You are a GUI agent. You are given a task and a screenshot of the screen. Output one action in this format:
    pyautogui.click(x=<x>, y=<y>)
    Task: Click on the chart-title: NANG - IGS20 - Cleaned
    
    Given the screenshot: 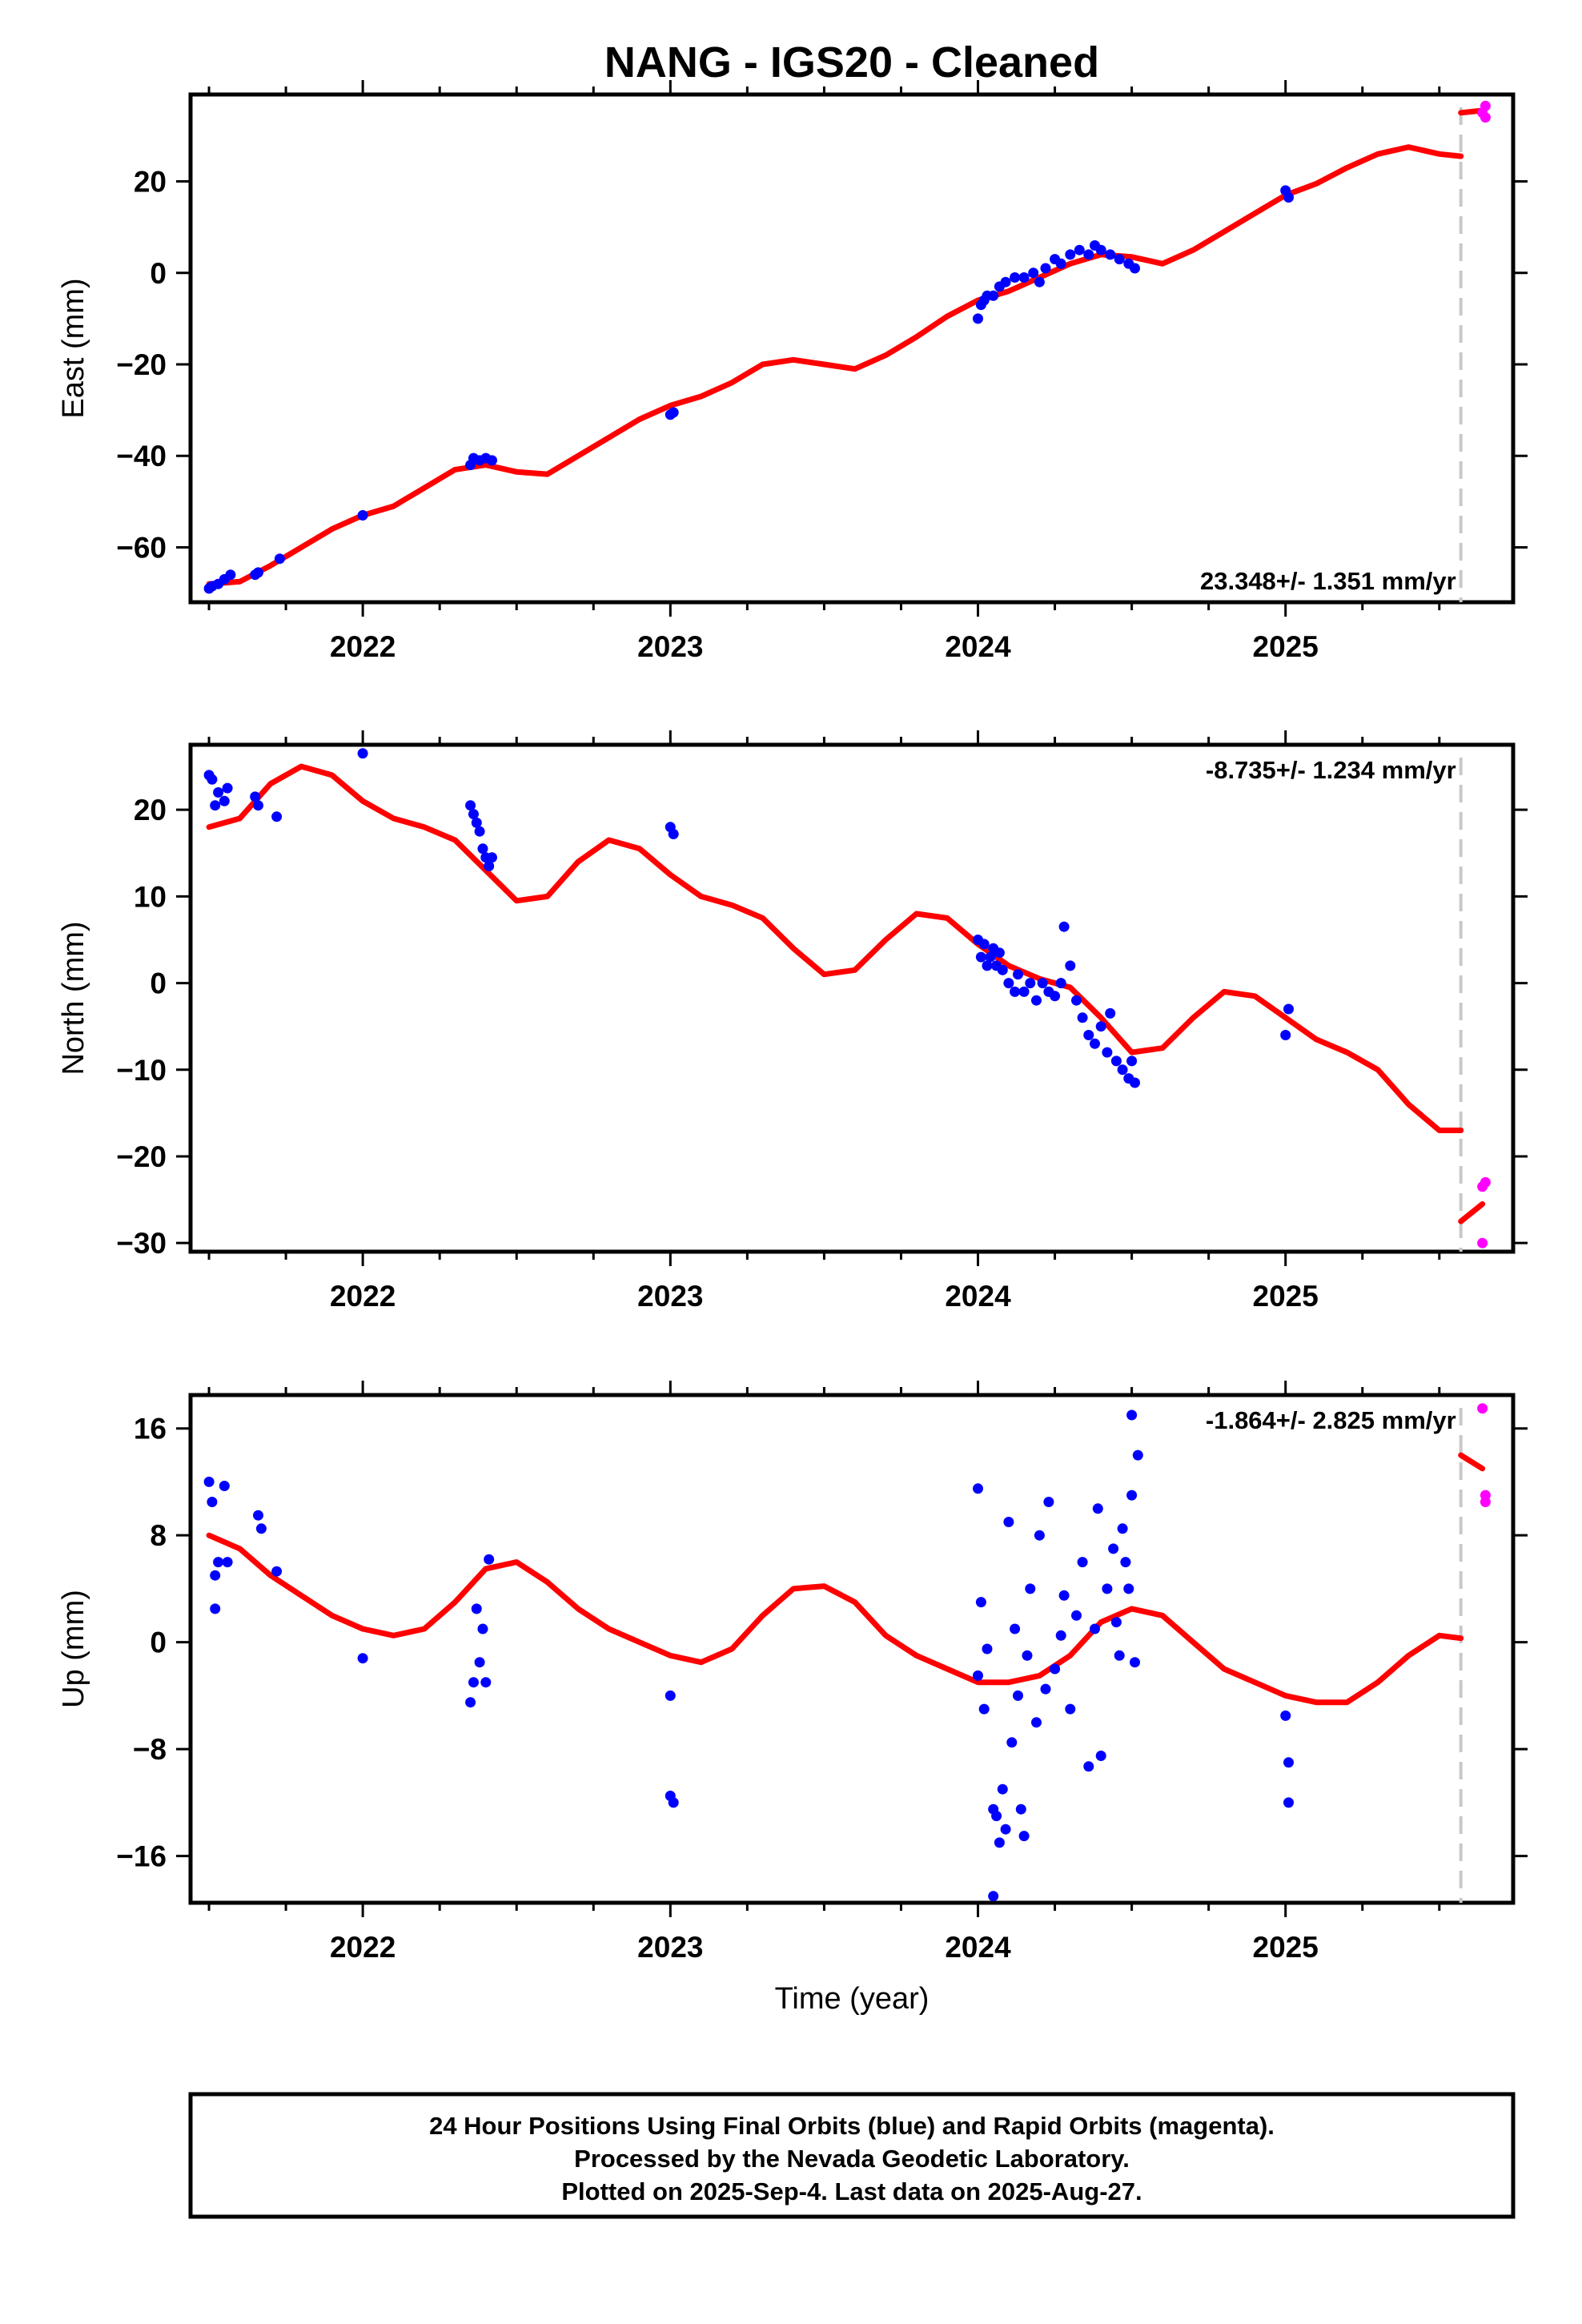 What is the action you would take?
    pyautogui.click(x=851, y=62)
    